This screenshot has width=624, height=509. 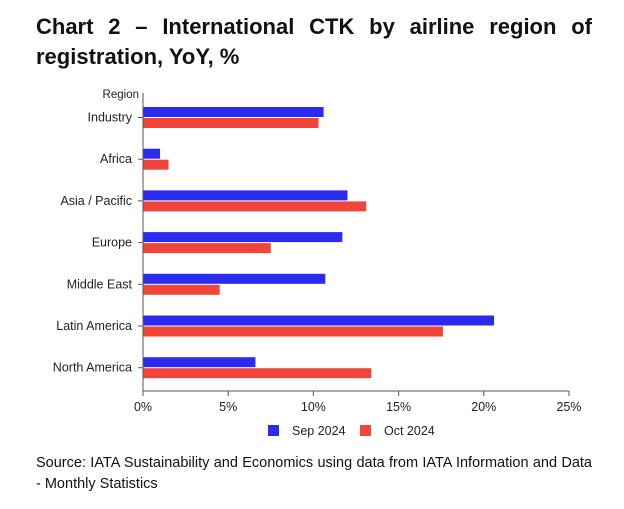 I want to click on legend-label-oct: Oct 2024, so click(x=409, y=431).